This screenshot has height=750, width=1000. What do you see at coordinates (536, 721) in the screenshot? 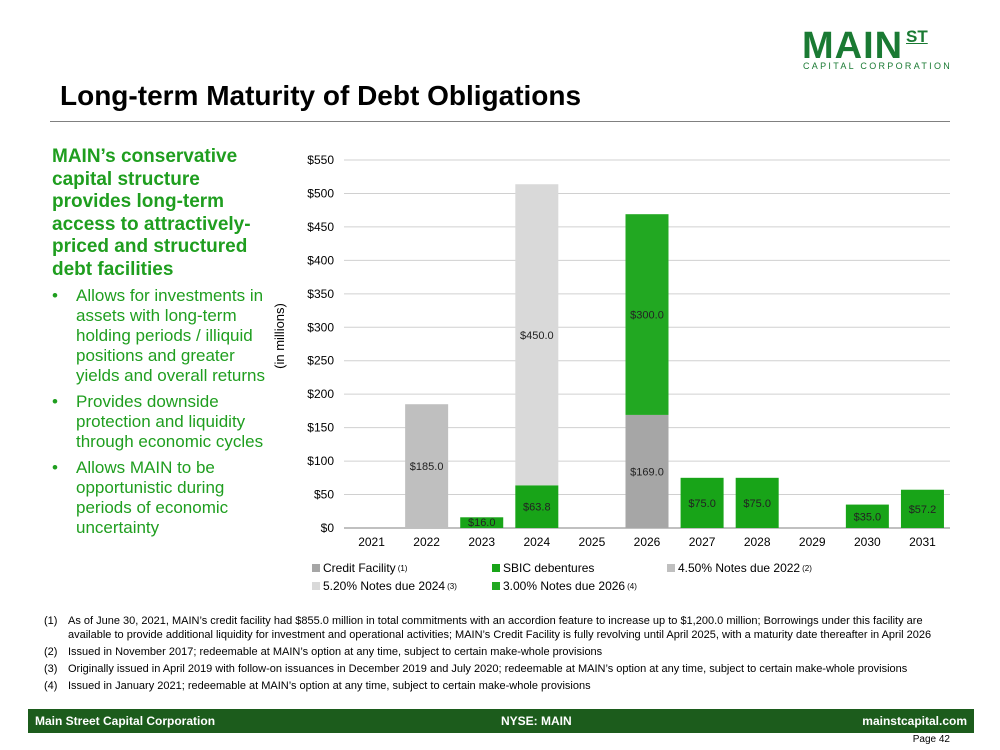
I see `footer-ticker: NYSE: MAIN` at bounding box center [536, 721].